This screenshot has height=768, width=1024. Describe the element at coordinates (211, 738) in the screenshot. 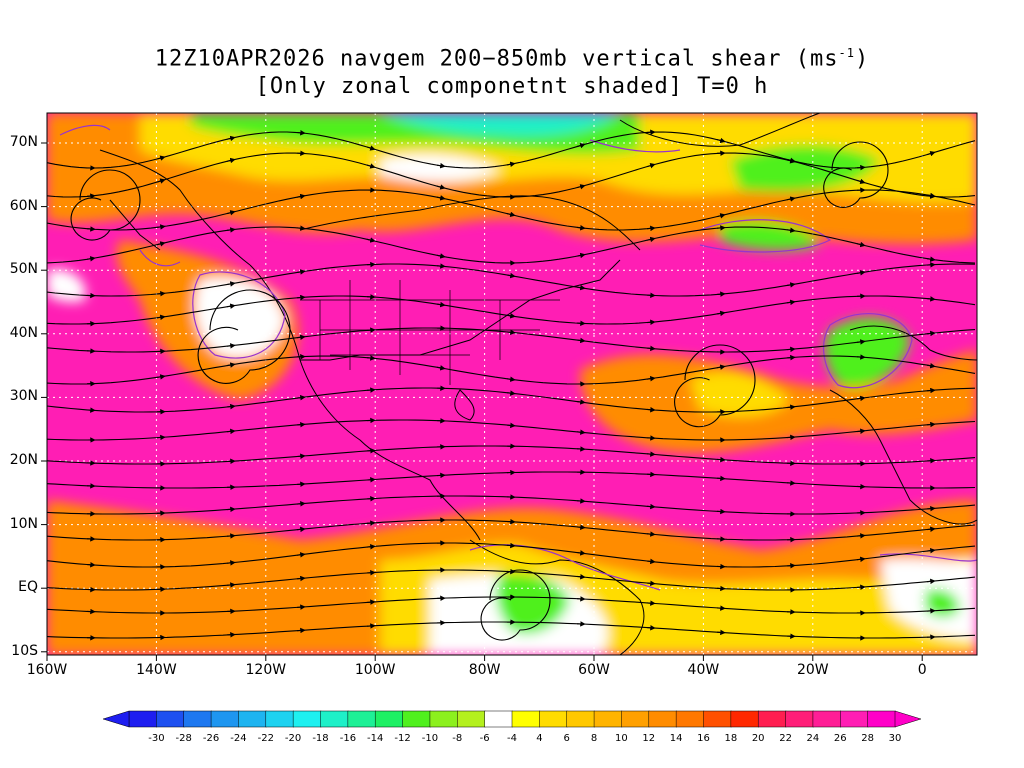

I see `colorbar-label: -26` at that location.